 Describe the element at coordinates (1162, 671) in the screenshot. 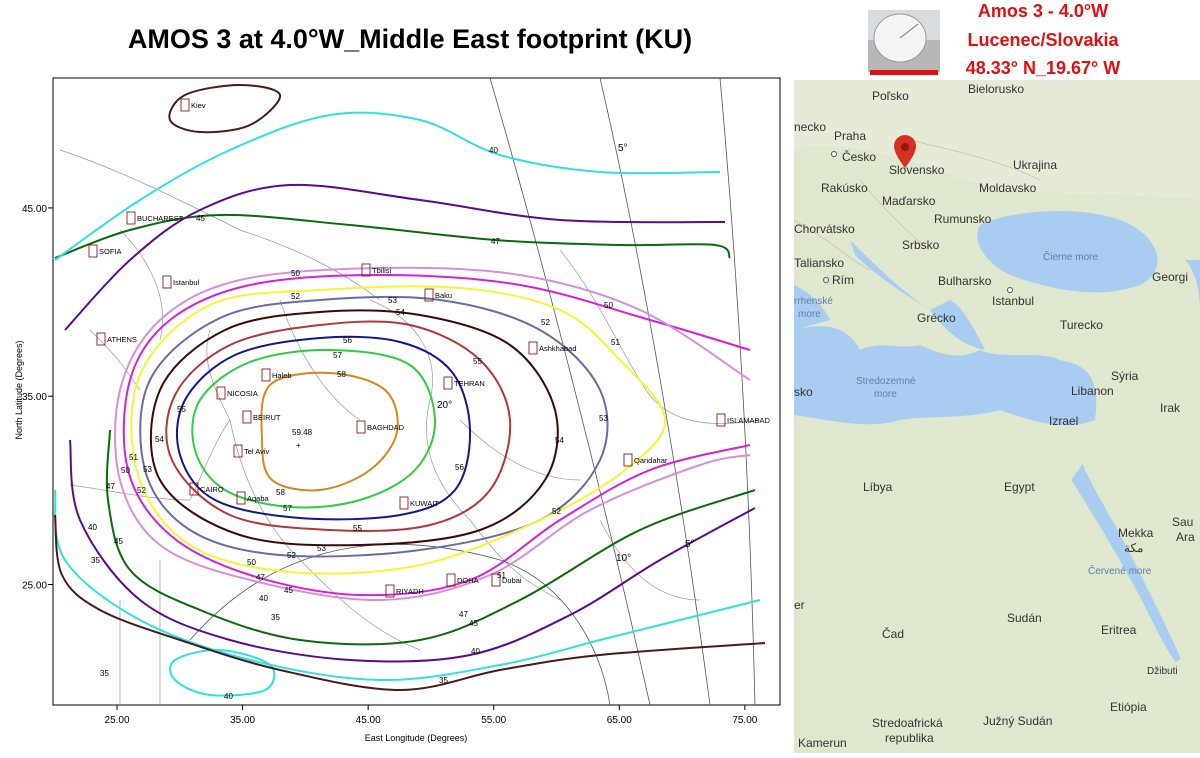

I see `map-label: Džibuti` at that location.